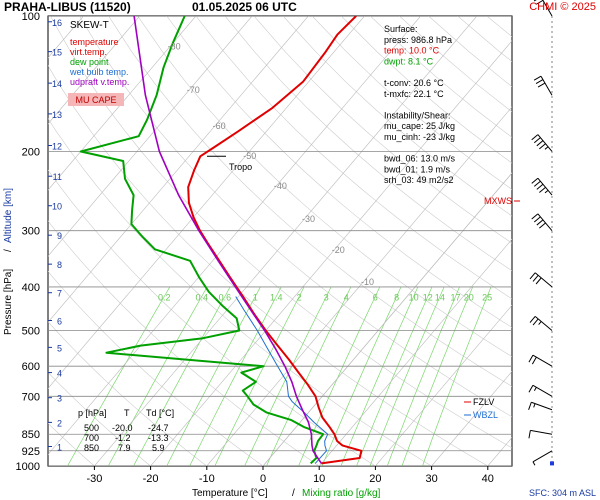 This screenshot has width=600, height=500. I want to click on pressure-tick-label: 200, so click(31, 152).